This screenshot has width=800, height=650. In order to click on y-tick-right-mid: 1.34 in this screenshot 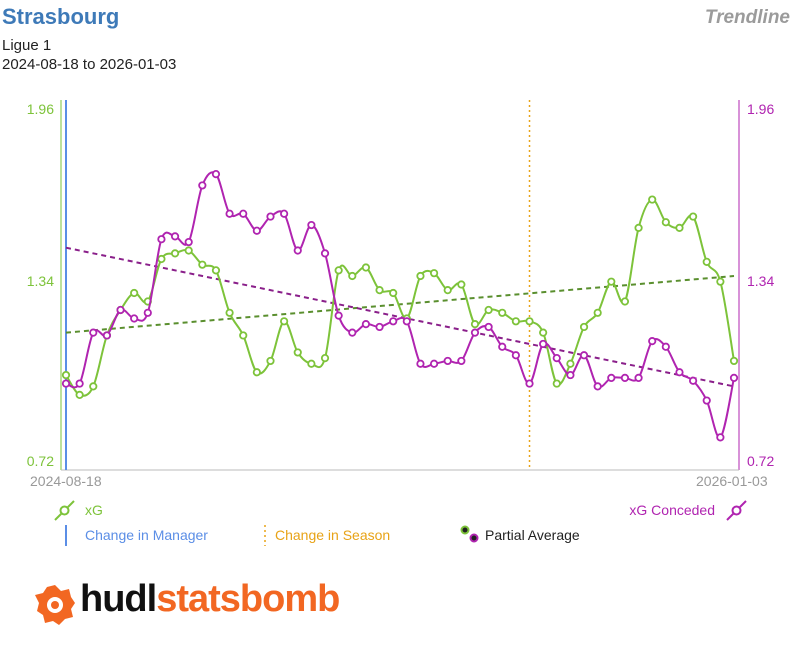, I will do `click(760, 281)`.